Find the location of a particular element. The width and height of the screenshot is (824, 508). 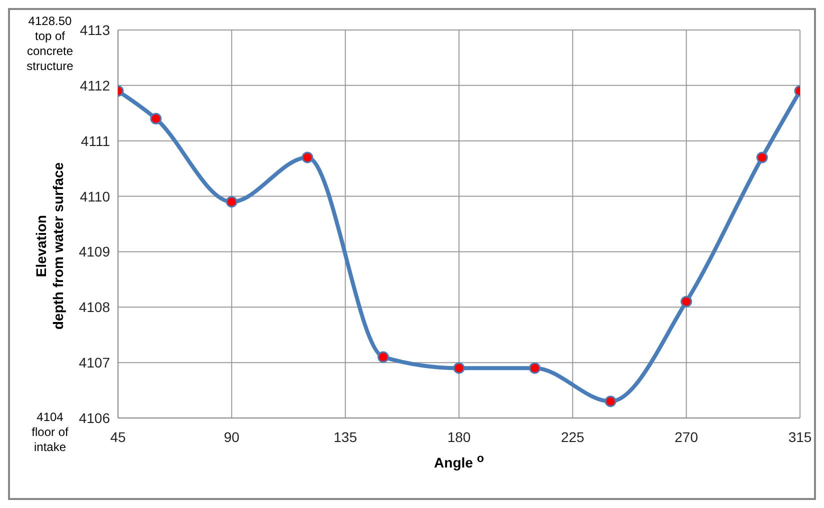

x-tick-label: 225 is located at coordinates (572, 436).